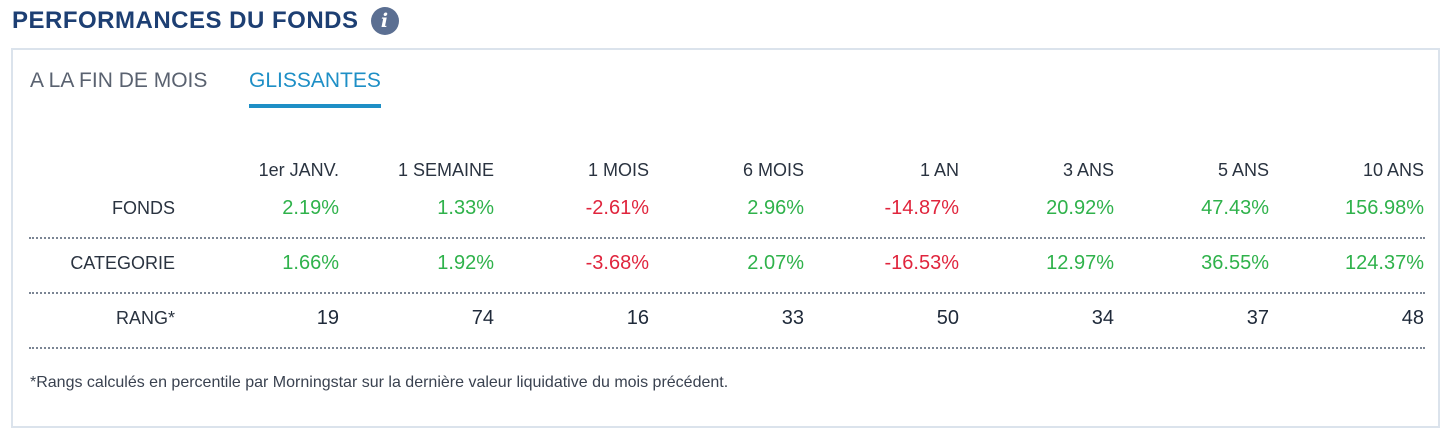 The image size is (1452, 428). Describe the element at coordinates (1384, 208) in the screenshot. I see `table-cell: 156.98%` at that location.